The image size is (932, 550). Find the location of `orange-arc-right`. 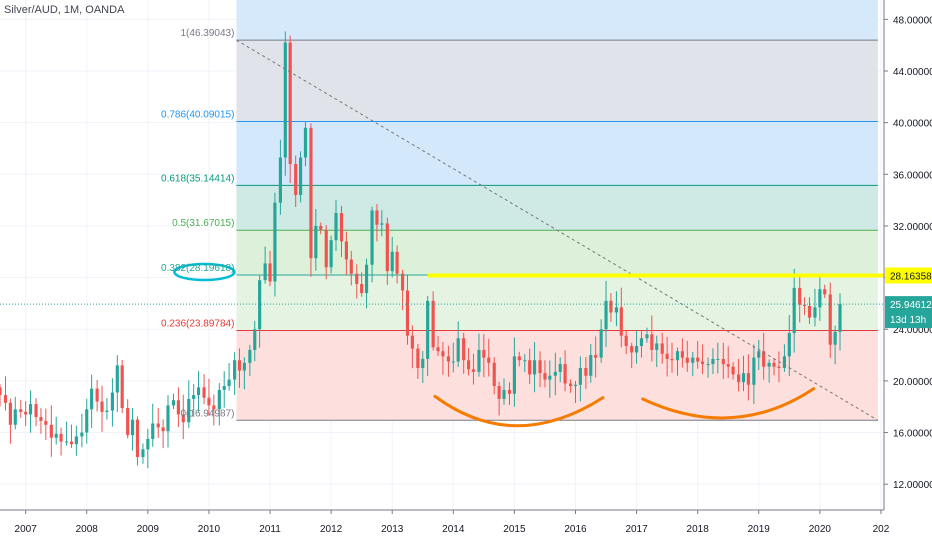

orange-arc-right is located at coordinates (728, 403).